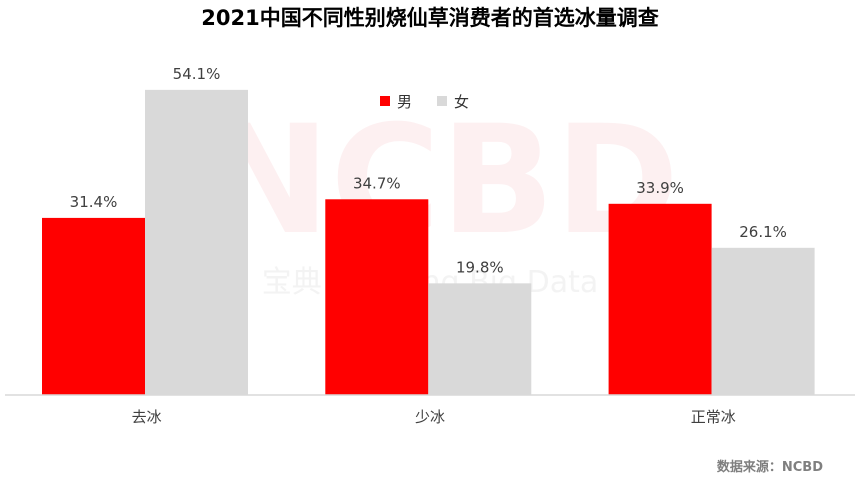  I want to click on legend-label-male: 男, so click(404, 102).